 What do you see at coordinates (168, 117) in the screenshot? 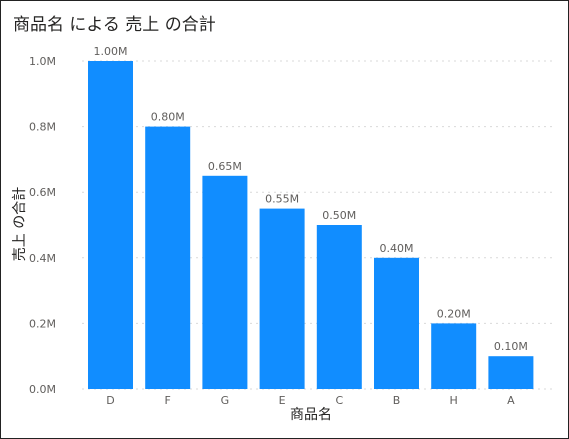
I see `data-label-F: 0.80M` at bounding box center [168, 117].